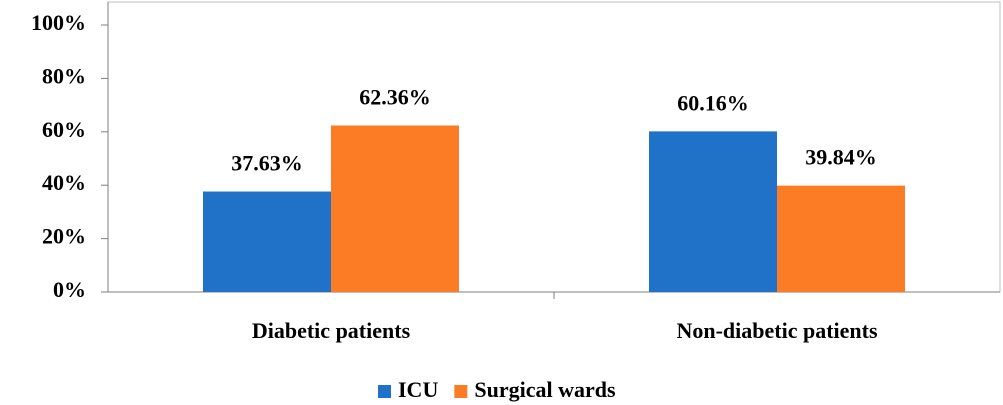 The height and width of the screenshot is (405, 1003). I want to click on data-label: 37.63%, so click(267, 163).